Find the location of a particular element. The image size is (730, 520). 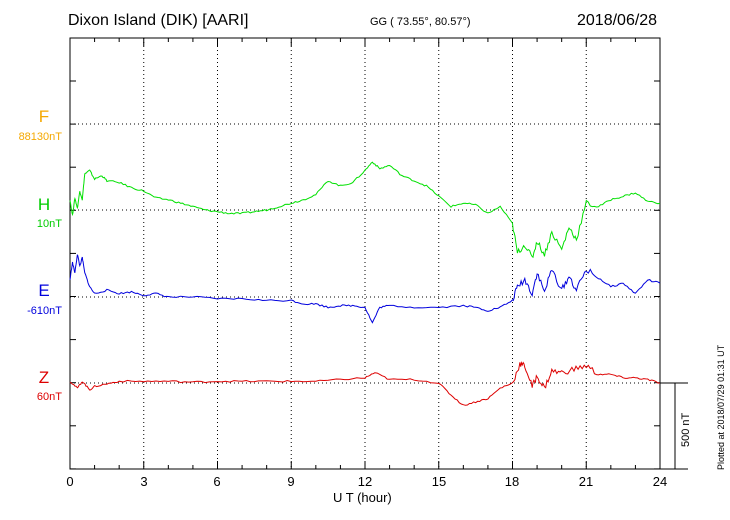

station-title: Dixon Island (DIK) [AARI] is located at coordinates (158, 20).